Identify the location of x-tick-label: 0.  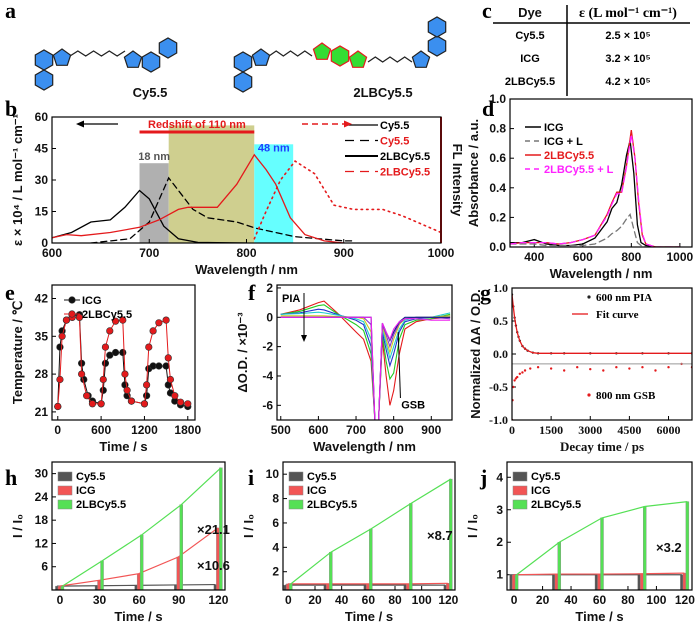
(514, 600).